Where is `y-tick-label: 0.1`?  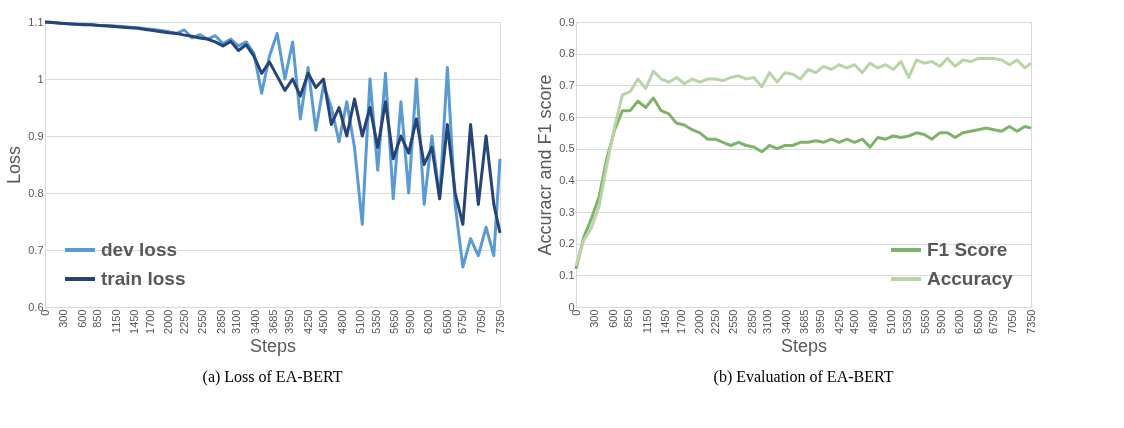 y-tick-label: 0.1 is located at coordinates (567, 274).